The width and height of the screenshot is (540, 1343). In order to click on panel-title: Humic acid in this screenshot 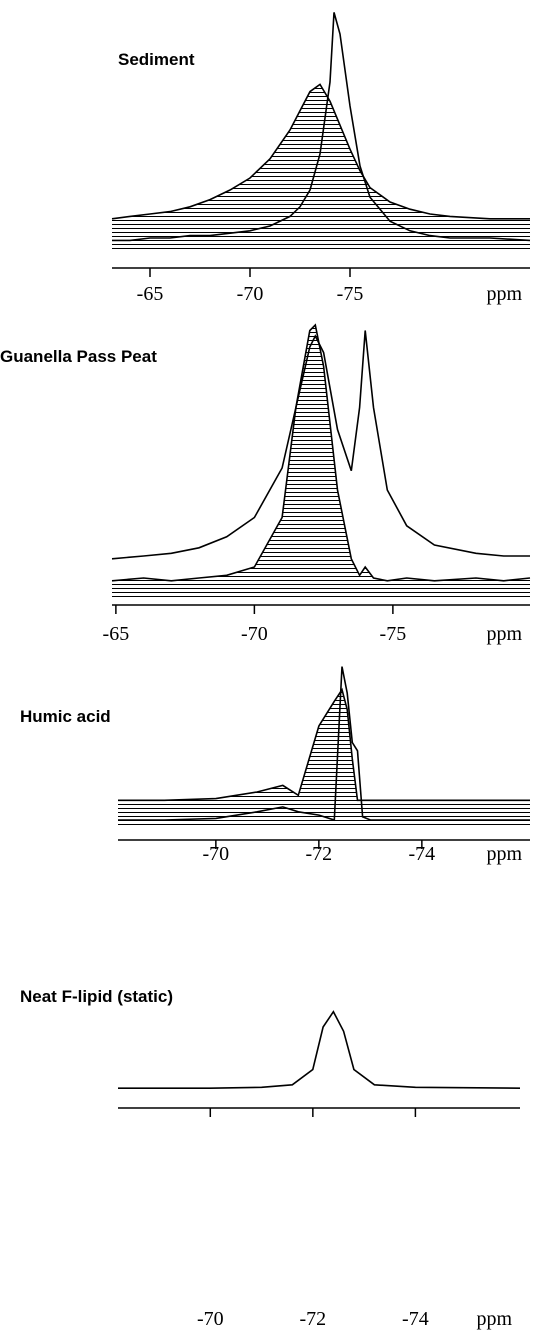, I will do `click(65, 716)`.